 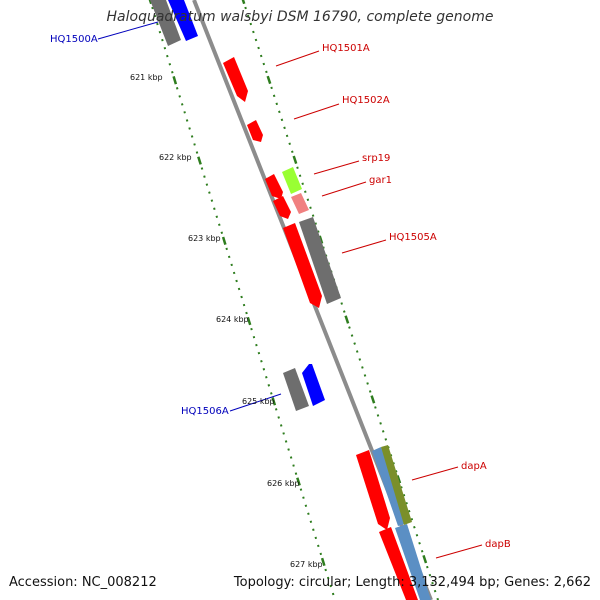 I want to click on gene-label-dapa: dapA, so click(x=474, y=466).